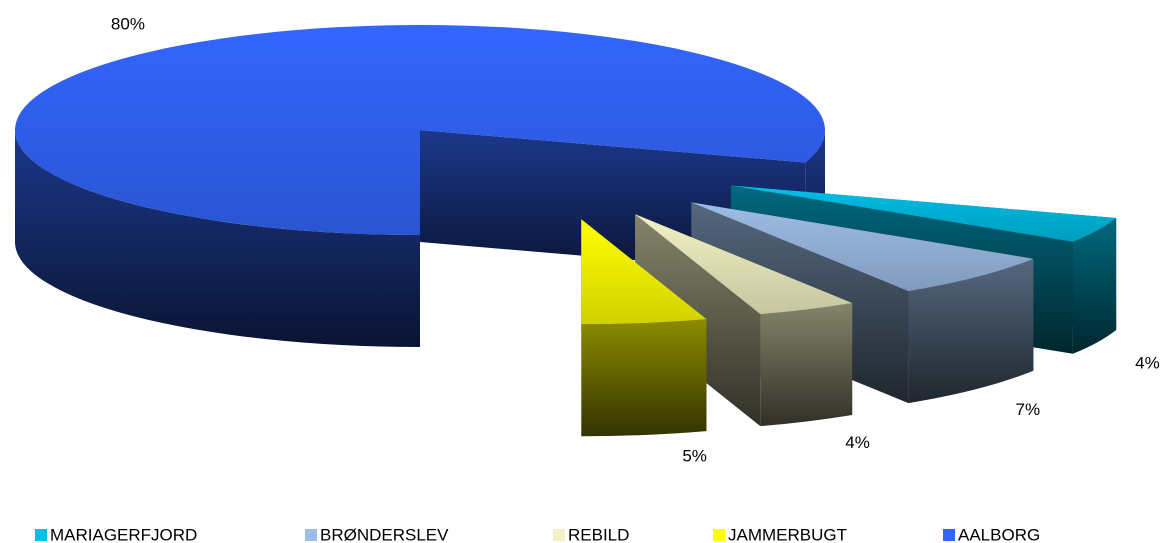  I want to click on slice, so click(644, 328).